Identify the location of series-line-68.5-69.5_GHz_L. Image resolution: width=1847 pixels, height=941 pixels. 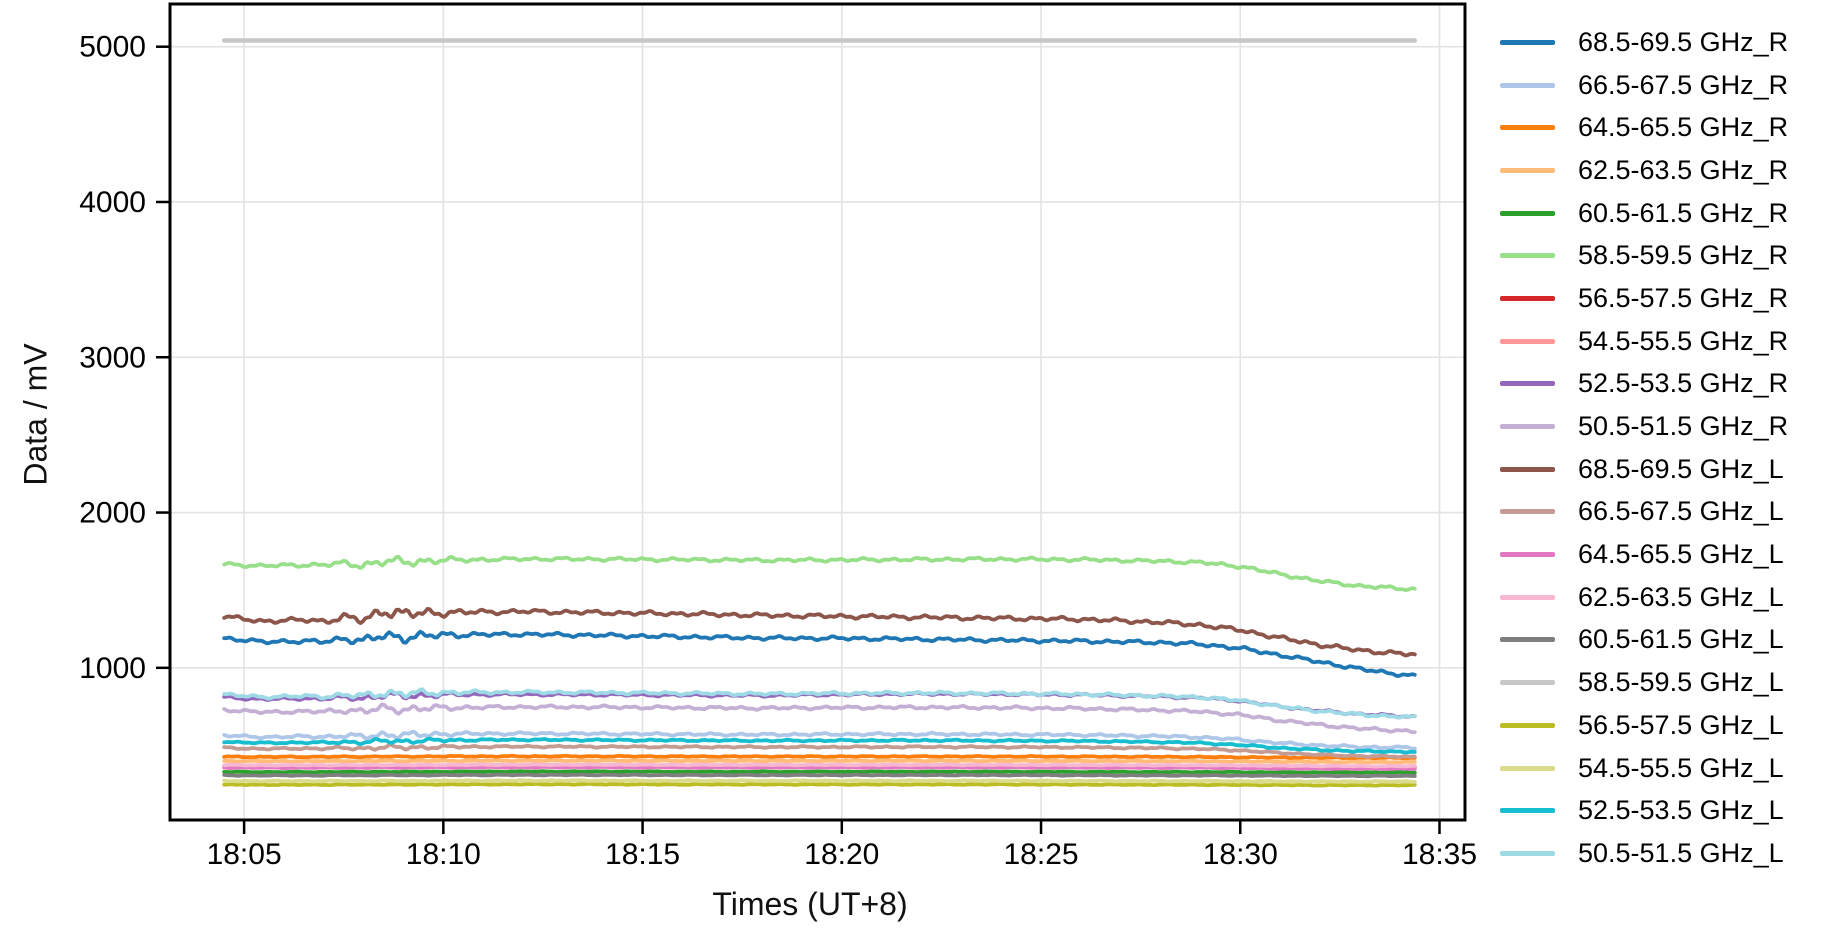
(819, 632).